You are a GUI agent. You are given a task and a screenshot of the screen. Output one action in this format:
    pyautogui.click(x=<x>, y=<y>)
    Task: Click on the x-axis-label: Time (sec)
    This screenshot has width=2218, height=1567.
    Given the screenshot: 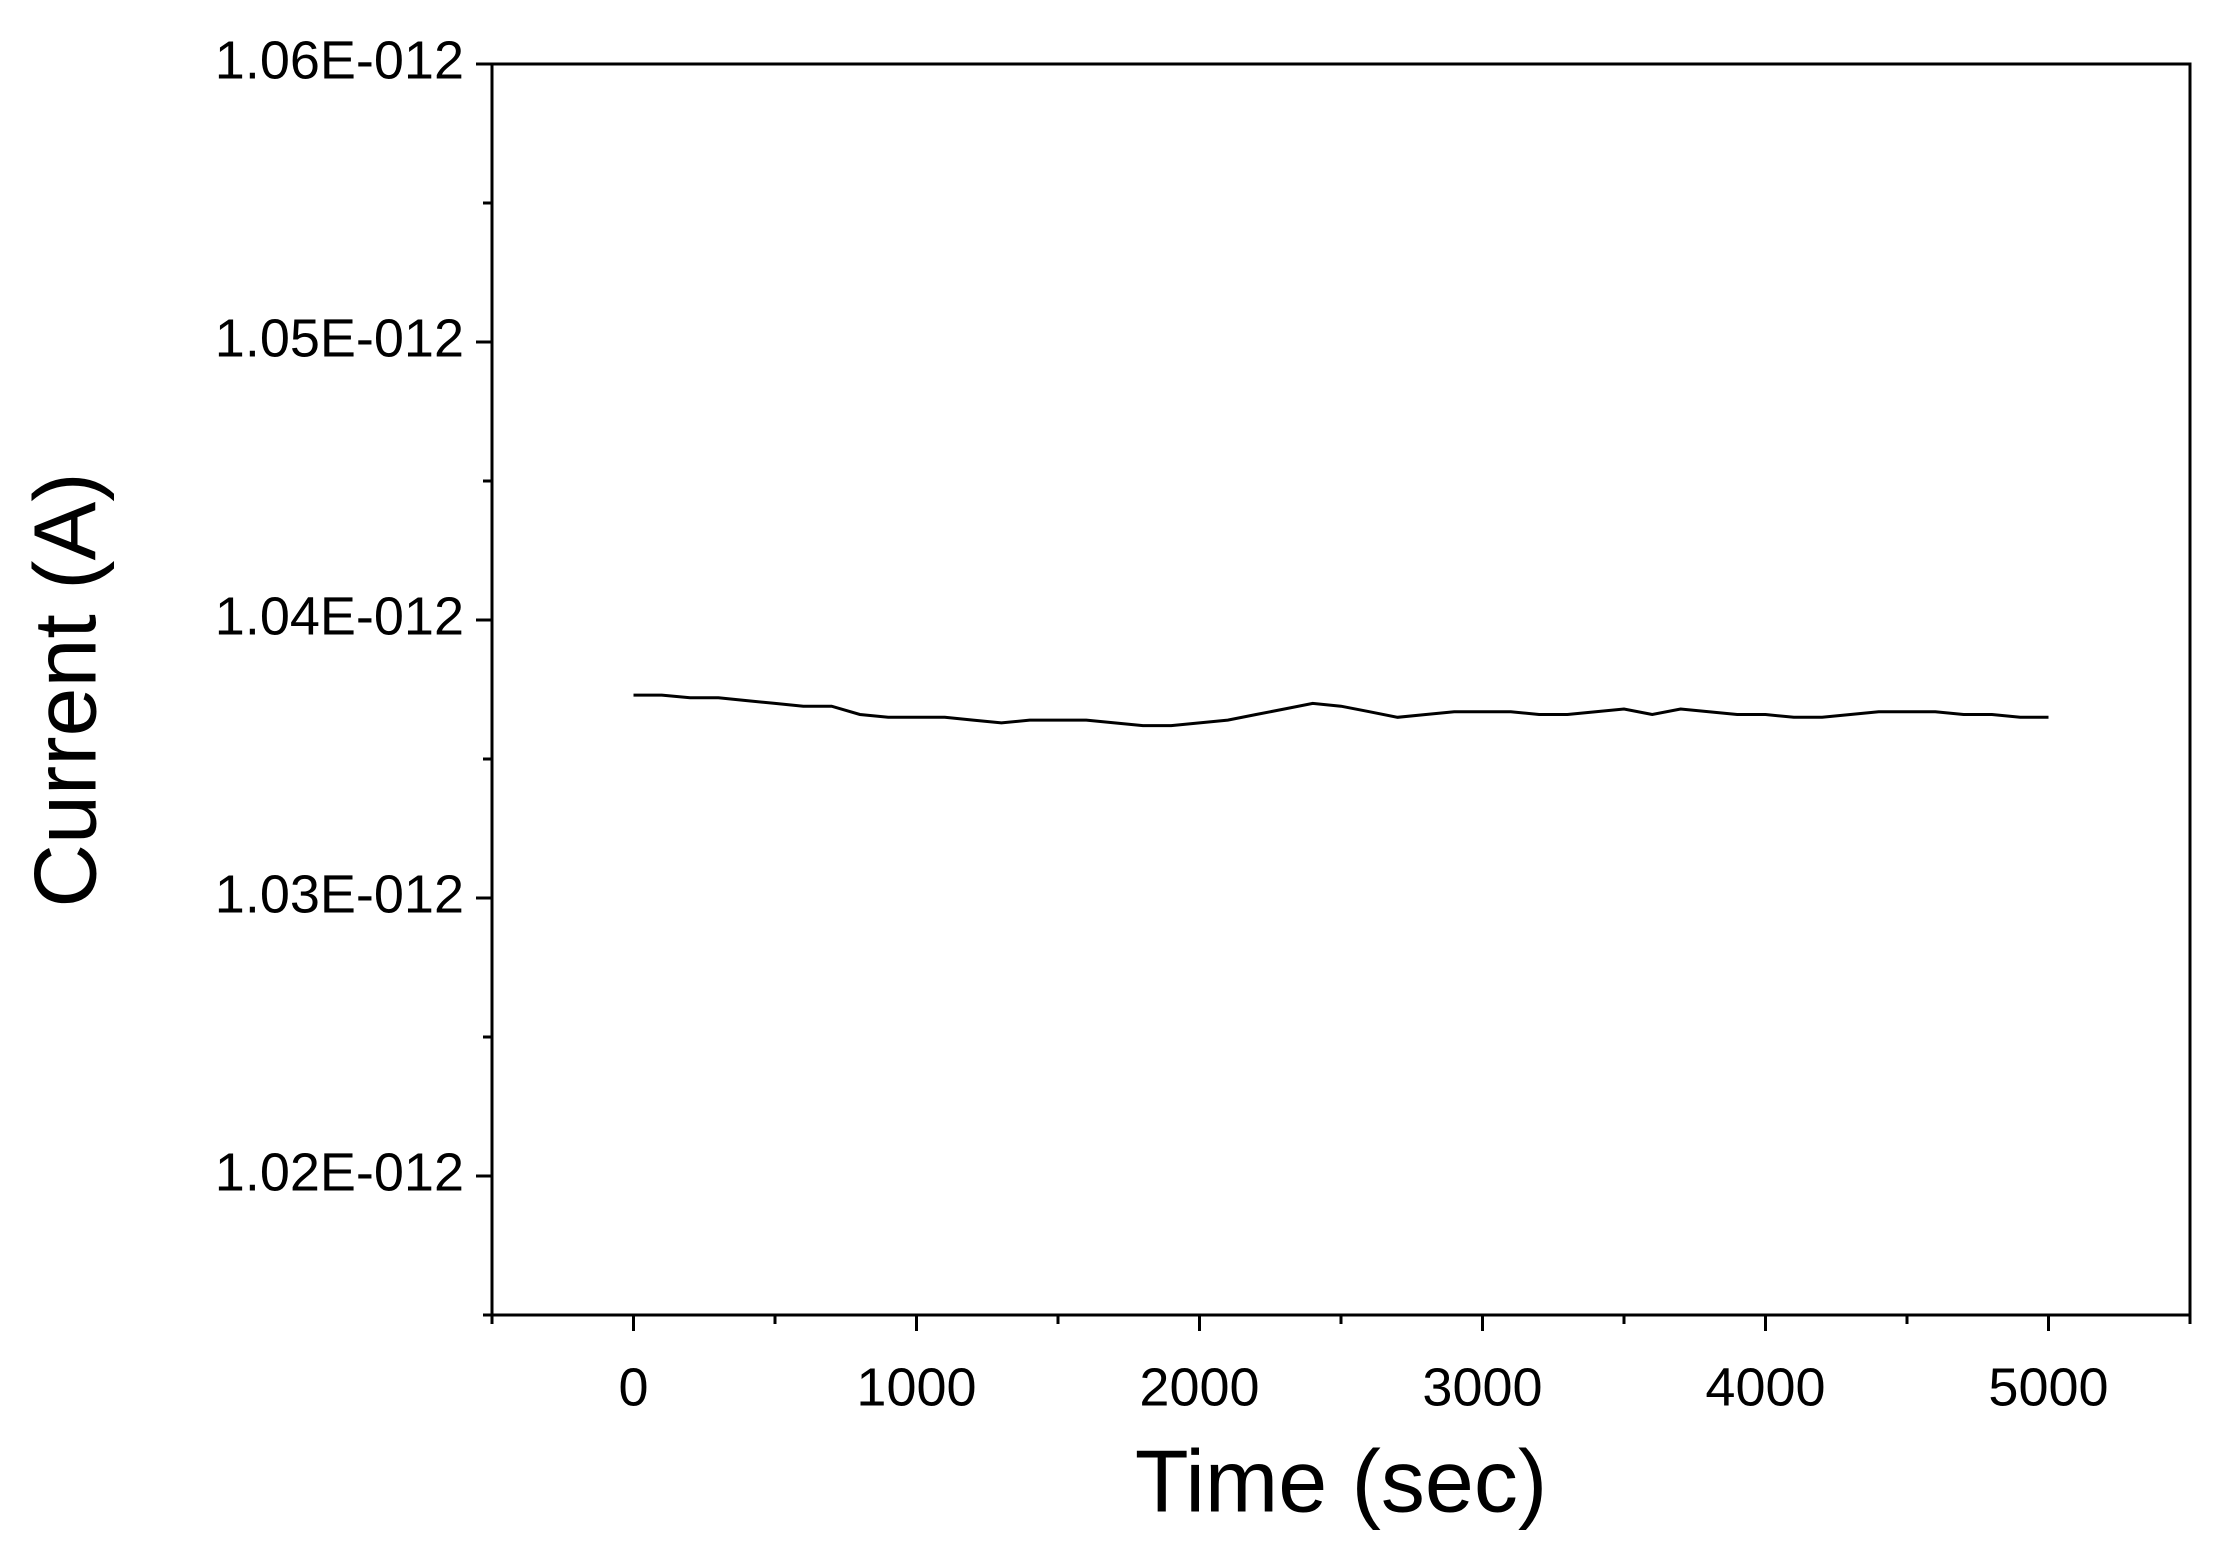 What is the action you would take?
    pyautogui.click(x=1341, y=1480)
    